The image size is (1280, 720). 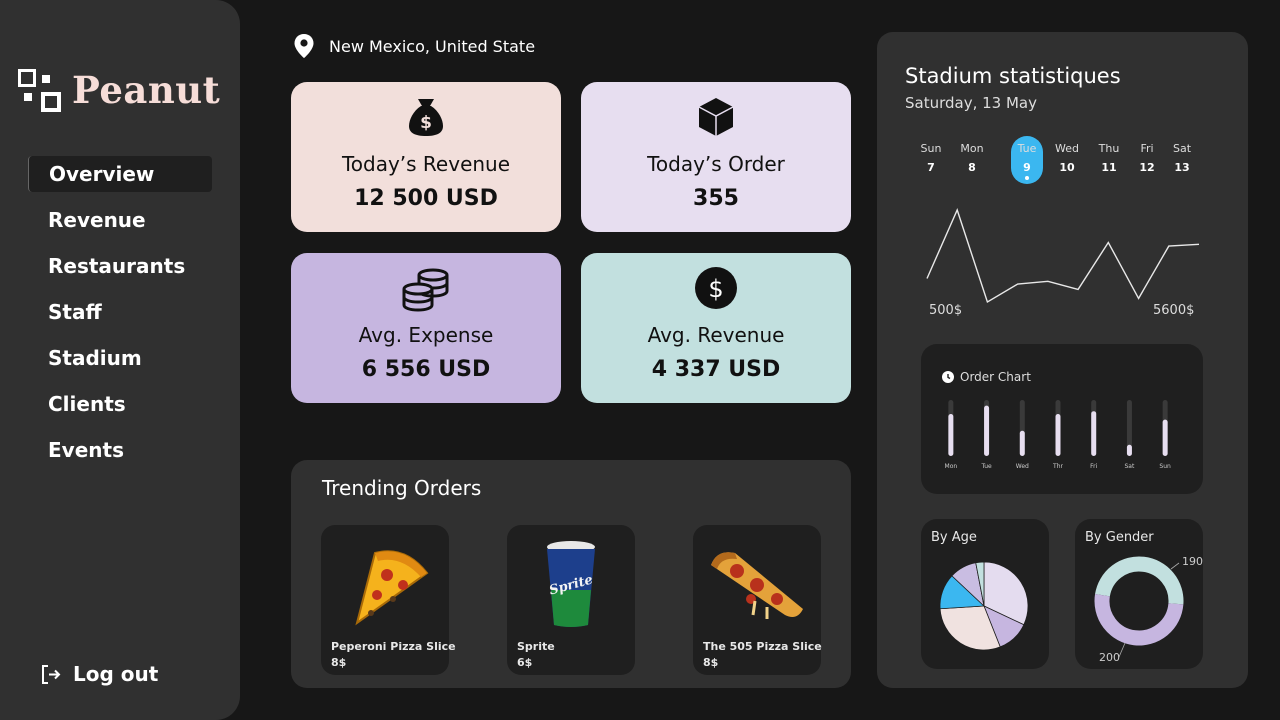 I want to click on bar-tick-label: Sun, so click(x=1165, y=466).